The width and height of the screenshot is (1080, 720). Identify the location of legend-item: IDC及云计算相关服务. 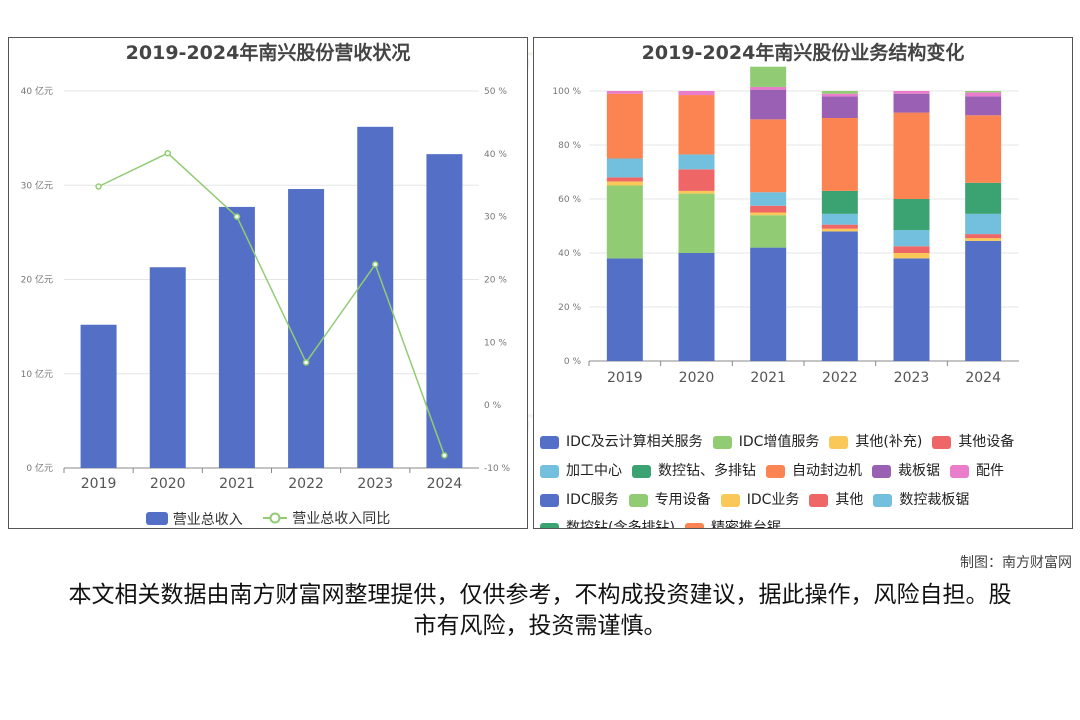
(621, 443).